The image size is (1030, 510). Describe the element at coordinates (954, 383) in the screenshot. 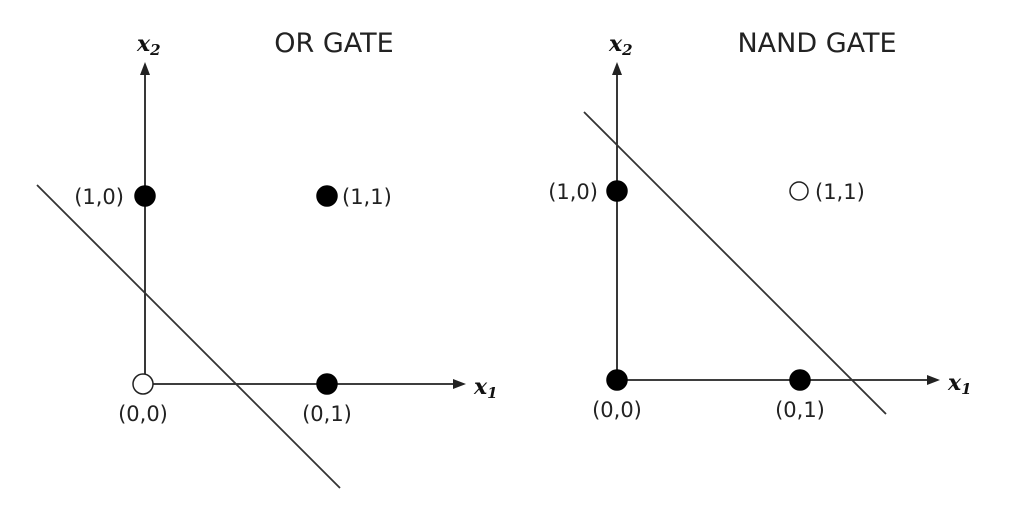

I see `nand-x-axis-var: x` at that location.